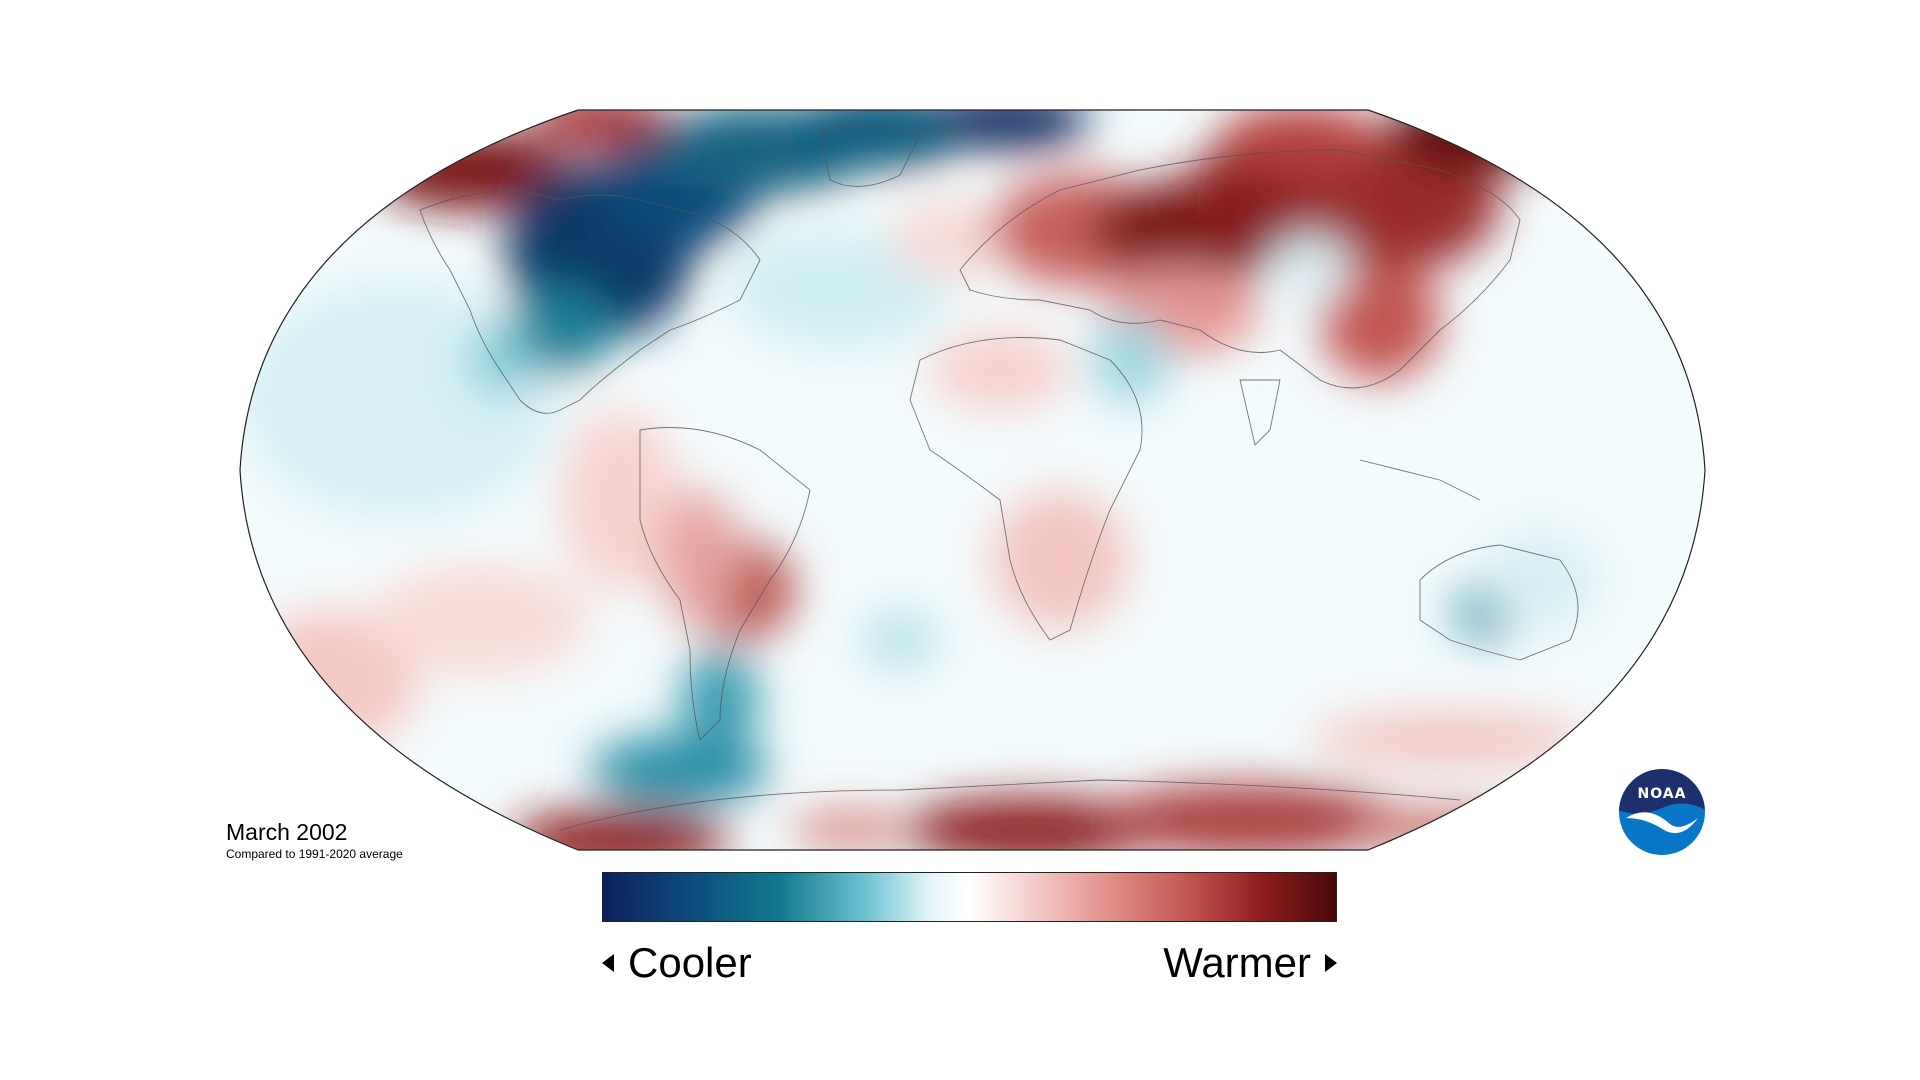 This screenshot has height=1080, width=1920. I want to click on right-arrow-icon, so click(1331, 963).